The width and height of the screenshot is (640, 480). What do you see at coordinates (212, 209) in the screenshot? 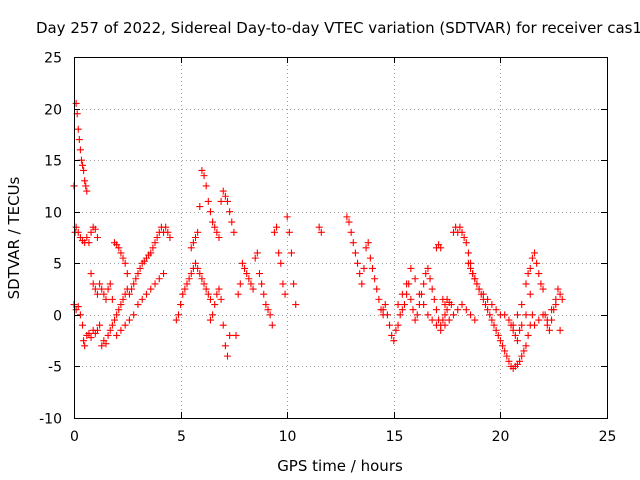
I see `series-sat-h` at bounding box center [212, 209].